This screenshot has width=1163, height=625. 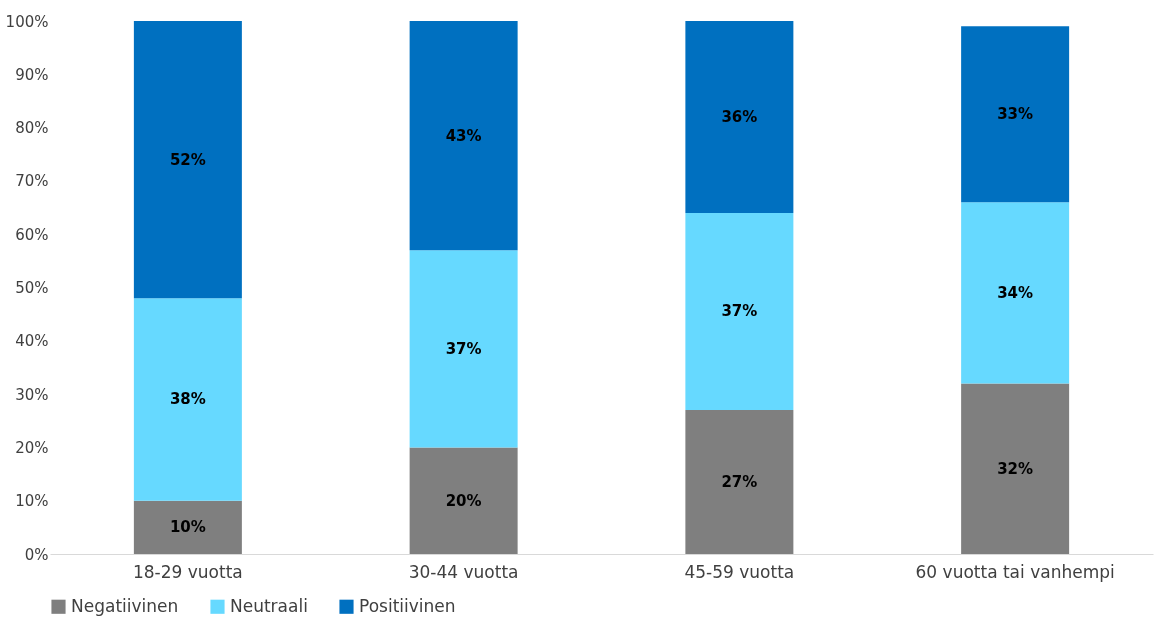 What do you see at coordinates (739, 571) in the screenshot?
I see `x-tick-label: 45-59 vuotta` at bounding box center [739, 571].